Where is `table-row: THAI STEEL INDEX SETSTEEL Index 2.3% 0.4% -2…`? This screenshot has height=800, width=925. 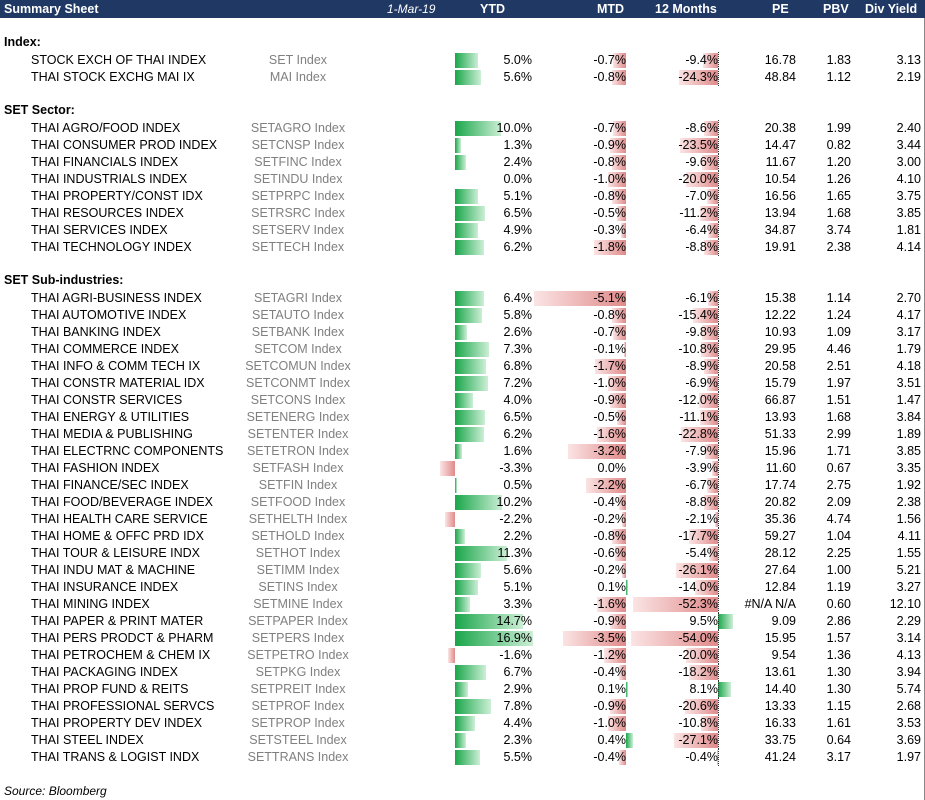 table-row: THAI STEEL INDEX SETSTEEL Index 2.3% 0.4% -2… is located at coordinates (462, 740).